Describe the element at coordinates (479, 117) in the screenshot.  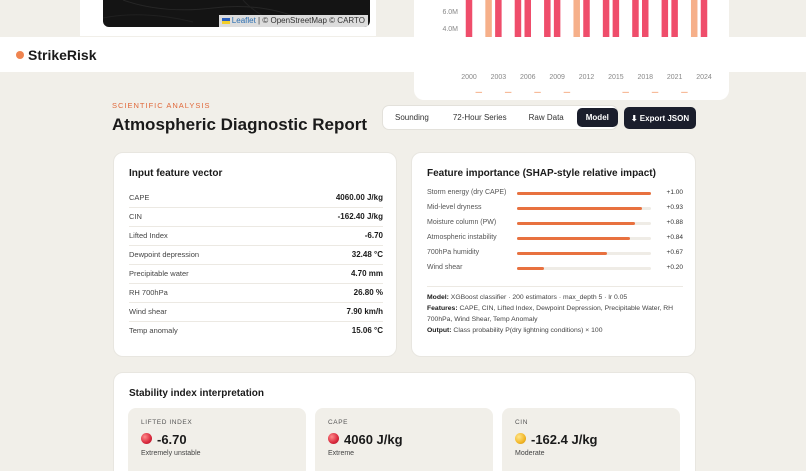
I see `tab-72-hour-series: 72-Hour Series` at that location.